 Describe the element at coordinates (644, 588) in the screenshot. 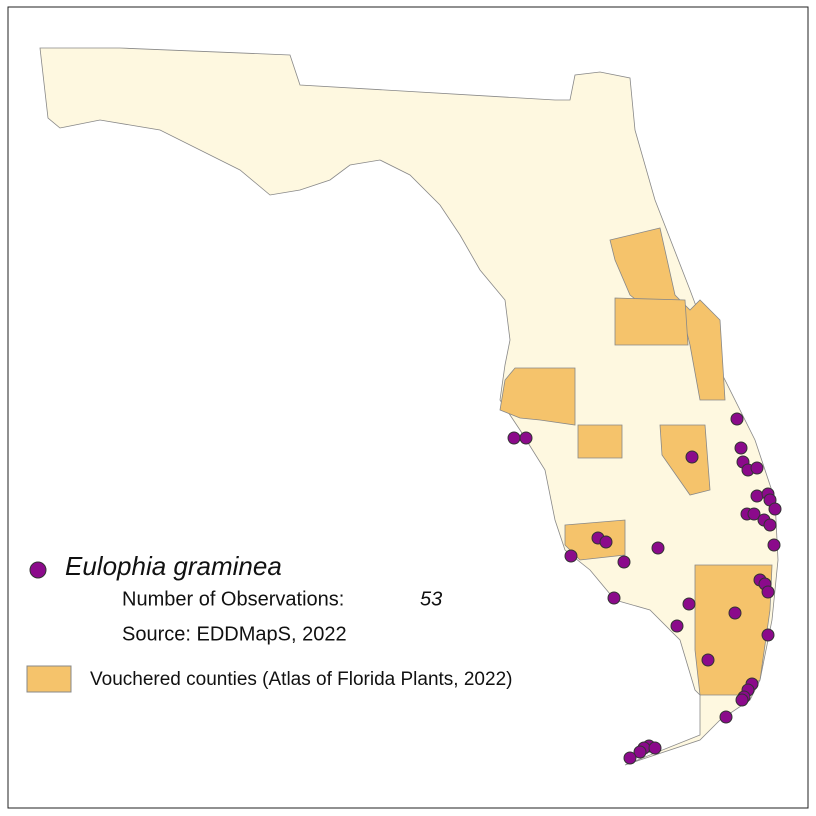

I see `observations` at that location.